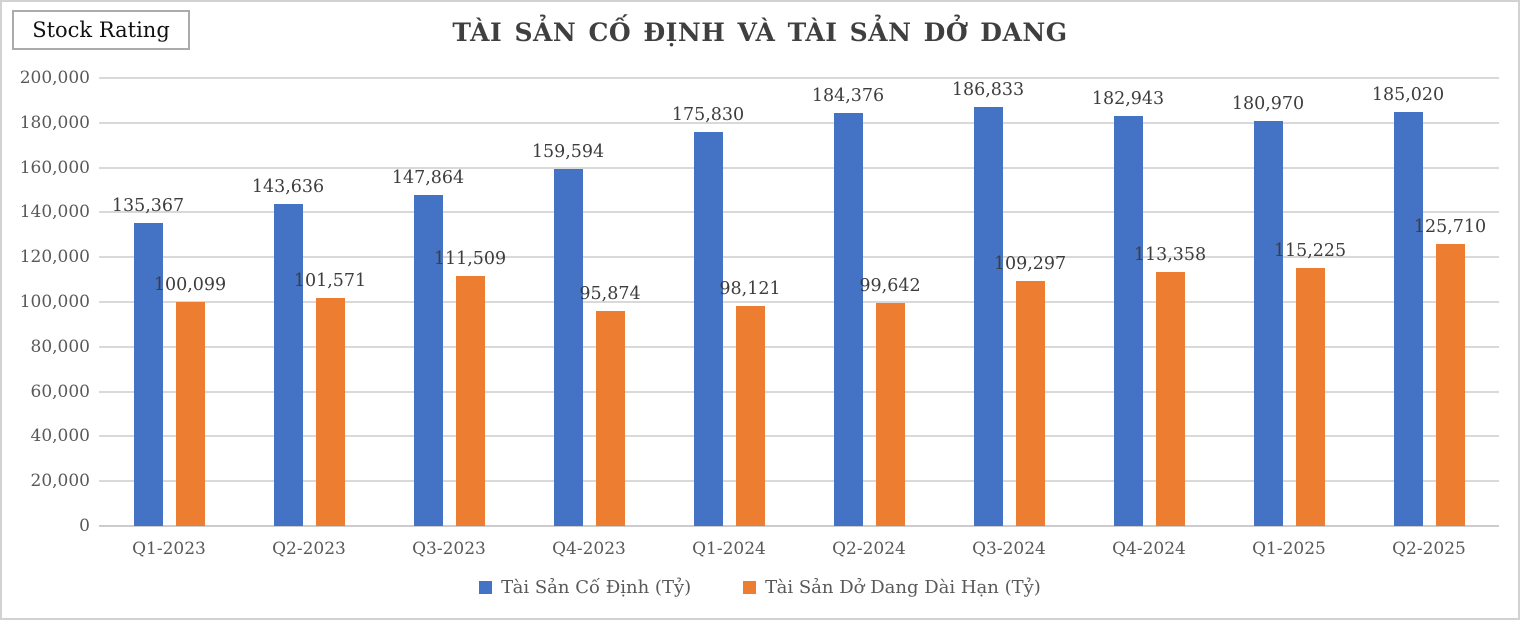  I want to click on stock-rating-badge: Stock Rating, so click(101, 30).